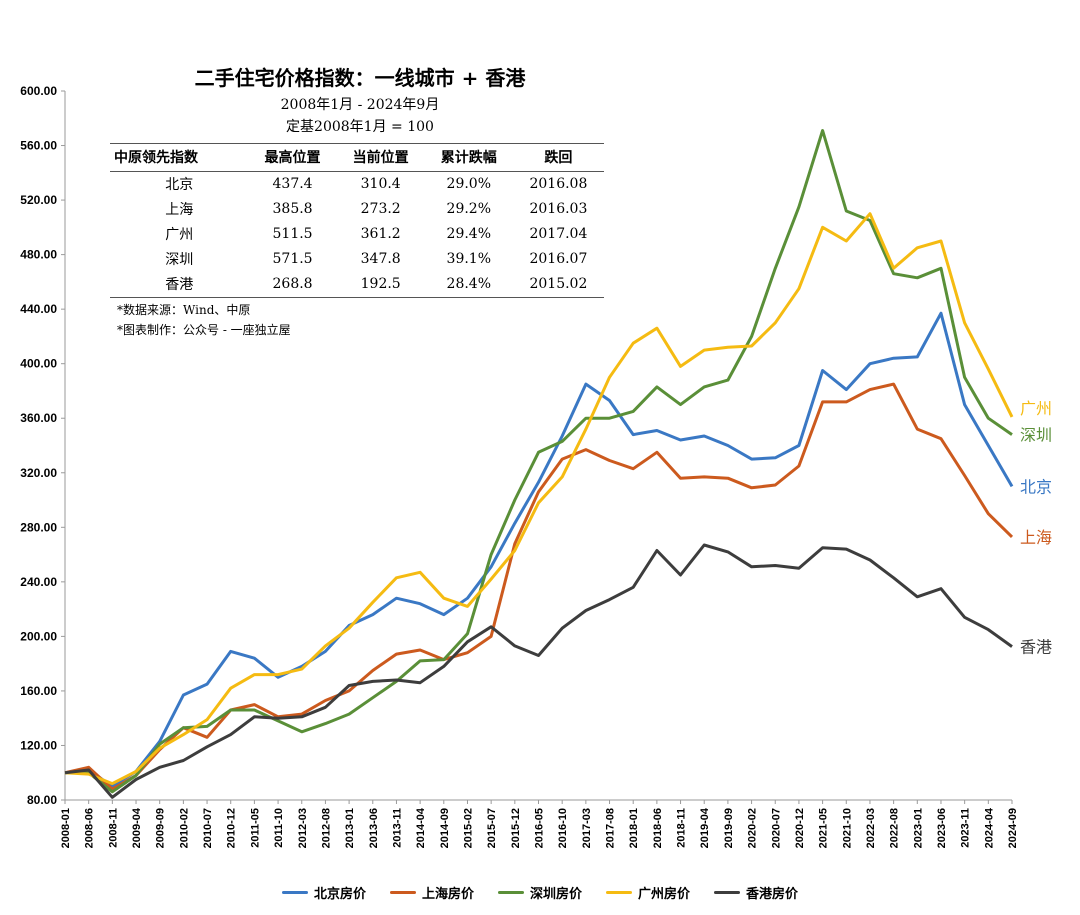 The width and height of the screenshot is (1080, 915). What do you see at coordinates (1013, 828) in the screenshot?
I see `x-tick-label: 2024-09` at bounding box center [1013, 828].